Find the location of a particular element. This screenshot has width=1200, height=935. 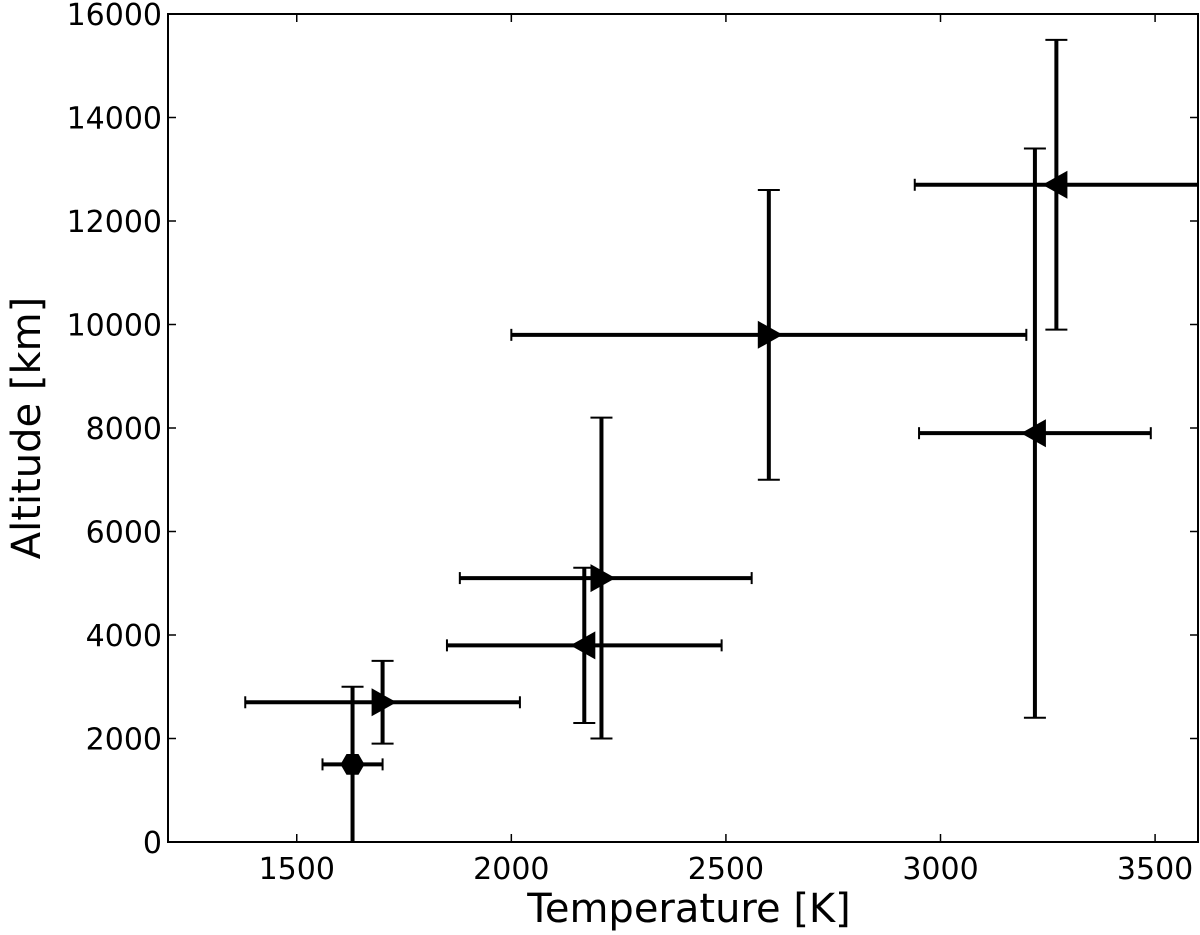

x-tick-label: 2000 is located at coordinates (511, 869).